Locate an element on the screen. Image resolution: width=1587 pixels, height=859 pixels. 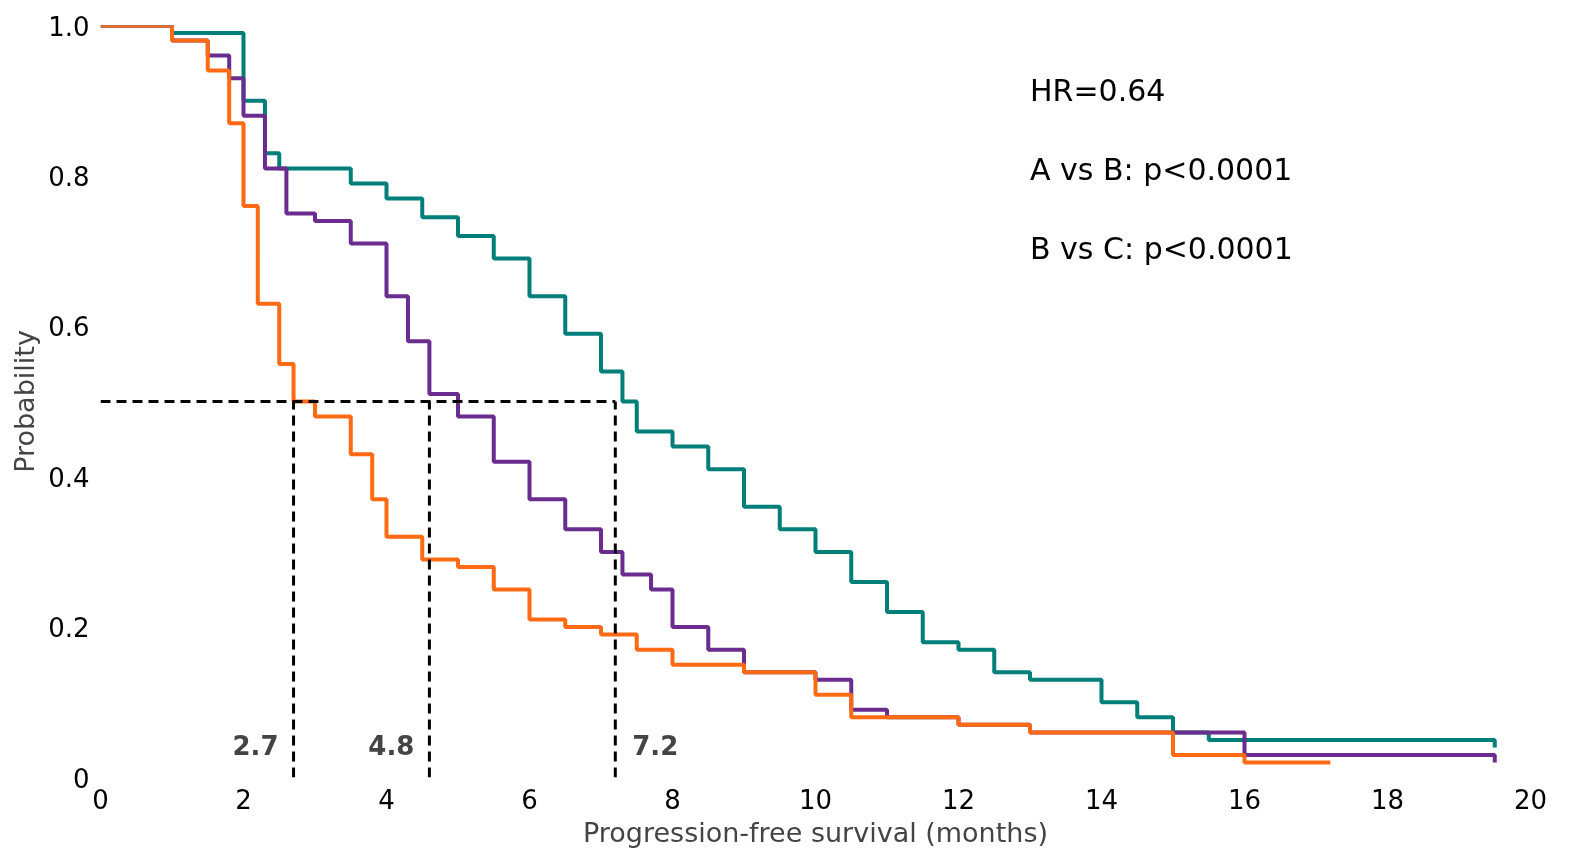
x-tick-label: 12 is located at coordinates (958, 799).